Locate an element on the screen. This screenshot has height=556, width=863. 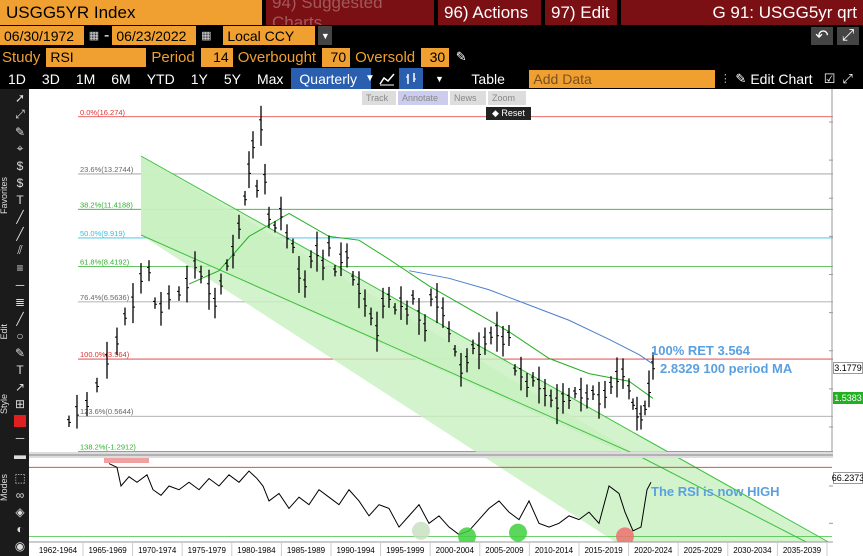
side-labels: Favorites Edit Style Modes is located at coordinates (5, 322).